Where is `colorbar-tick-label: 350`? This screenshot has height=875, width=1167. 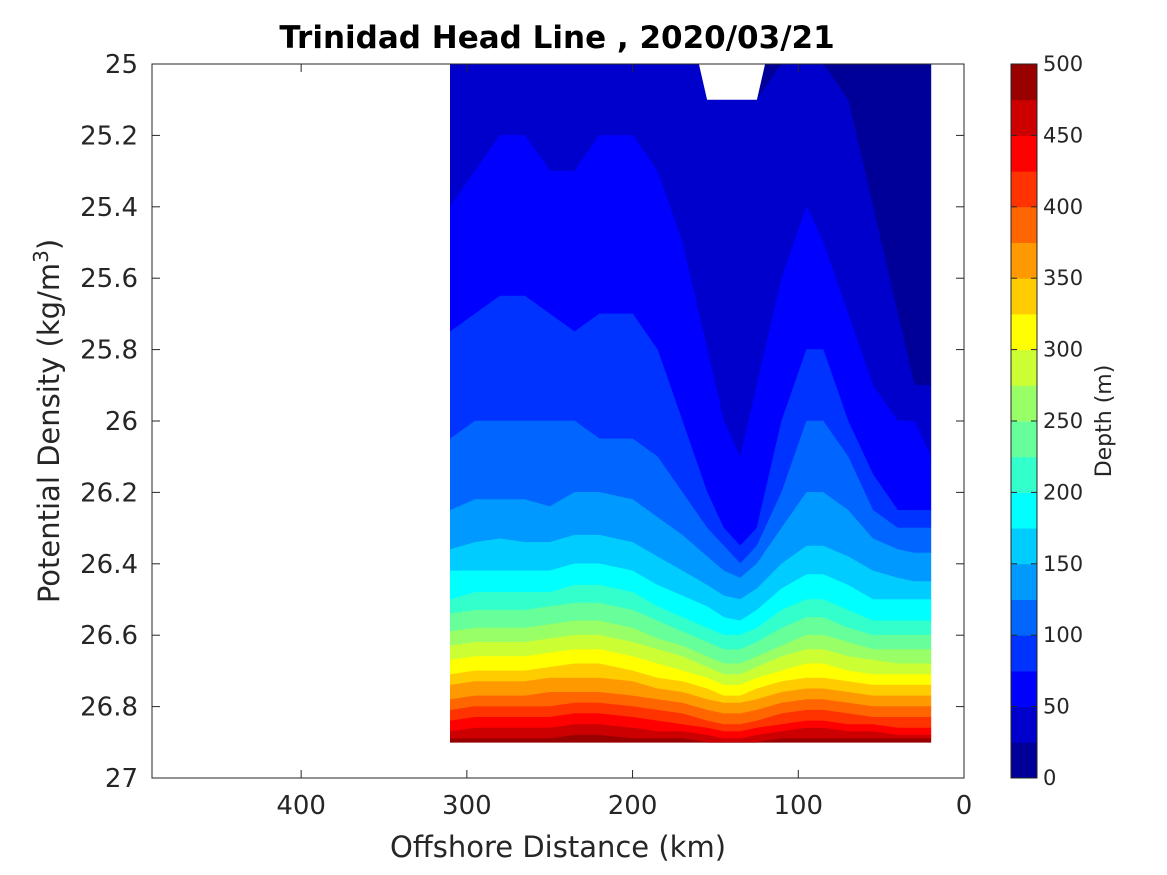 colorbar-tick-label: 350 is located at coordinates (1063, 278).